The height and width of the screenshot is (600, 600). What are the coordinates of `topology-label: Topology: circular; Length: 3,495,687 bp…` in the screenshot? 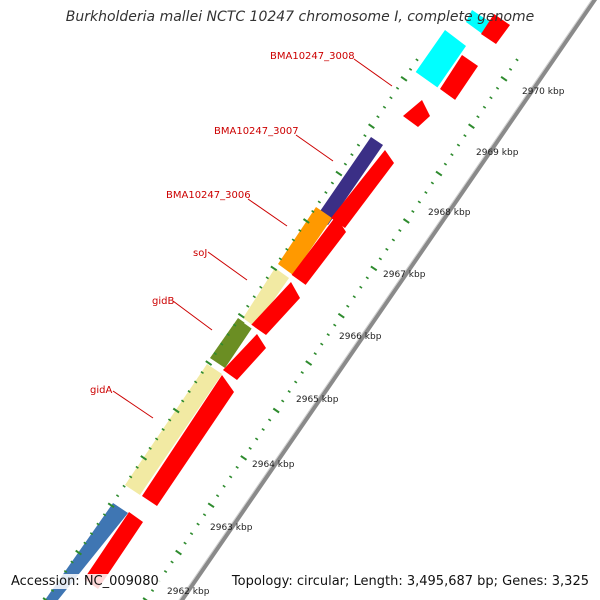 It's located at (410, 581).